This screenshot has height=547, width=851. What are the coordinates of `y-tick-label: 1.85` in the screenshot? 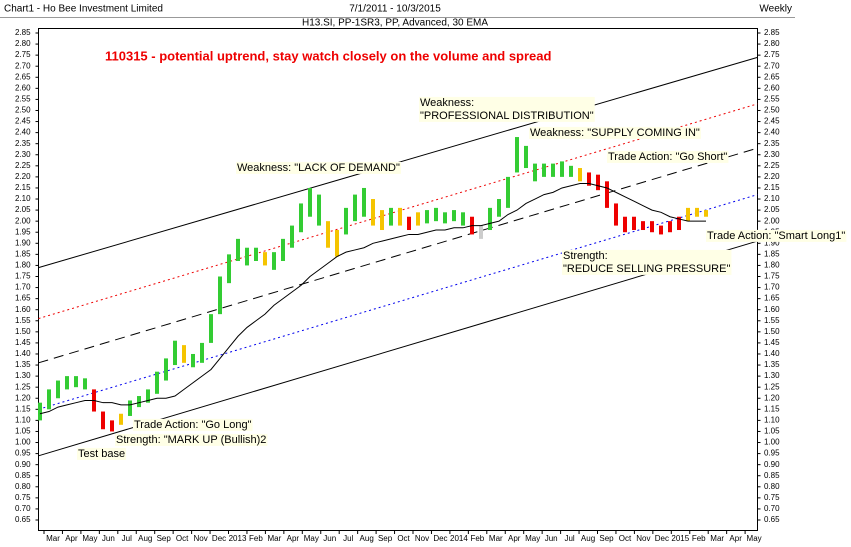 It's located at (23, 253).